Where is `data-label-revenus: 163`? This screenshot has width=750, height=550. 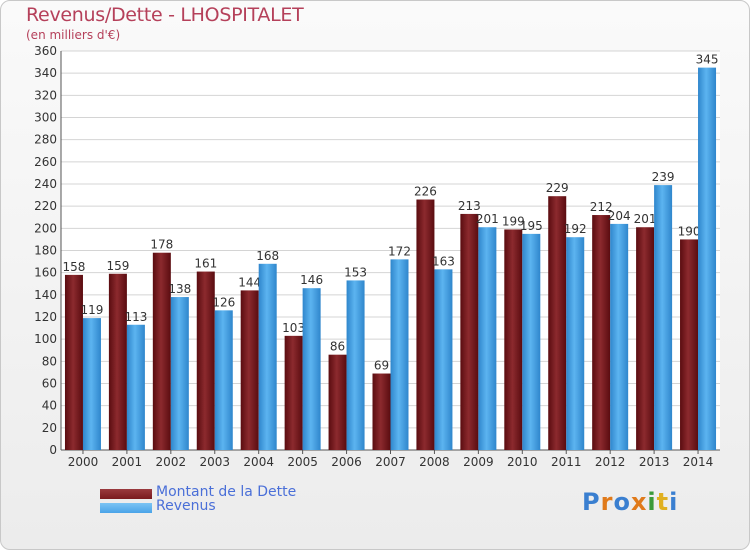 data-label-revenus: 163 is located at coordinates (443, 261).